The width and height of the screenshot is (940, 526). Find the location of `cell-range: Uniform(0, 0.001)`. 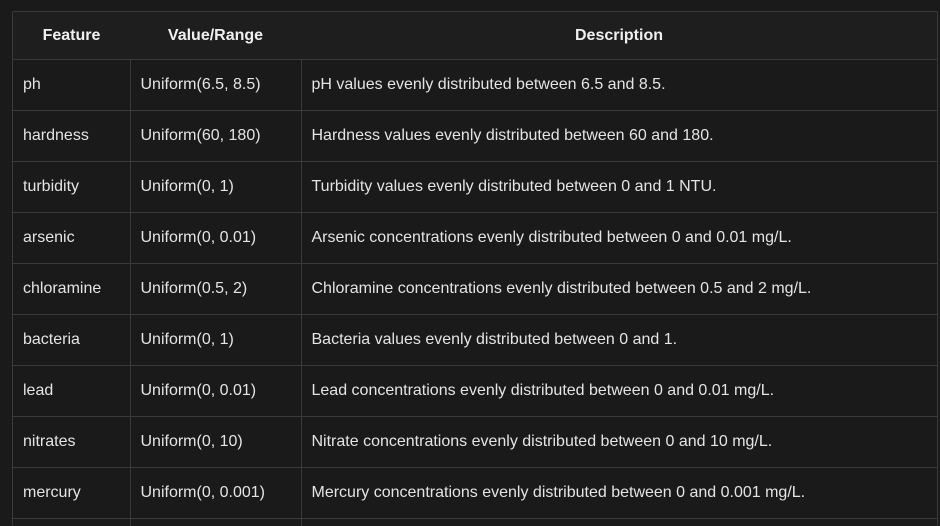

cell-range: Uniform(0, 0.001) is located at coordinates (215, 493).